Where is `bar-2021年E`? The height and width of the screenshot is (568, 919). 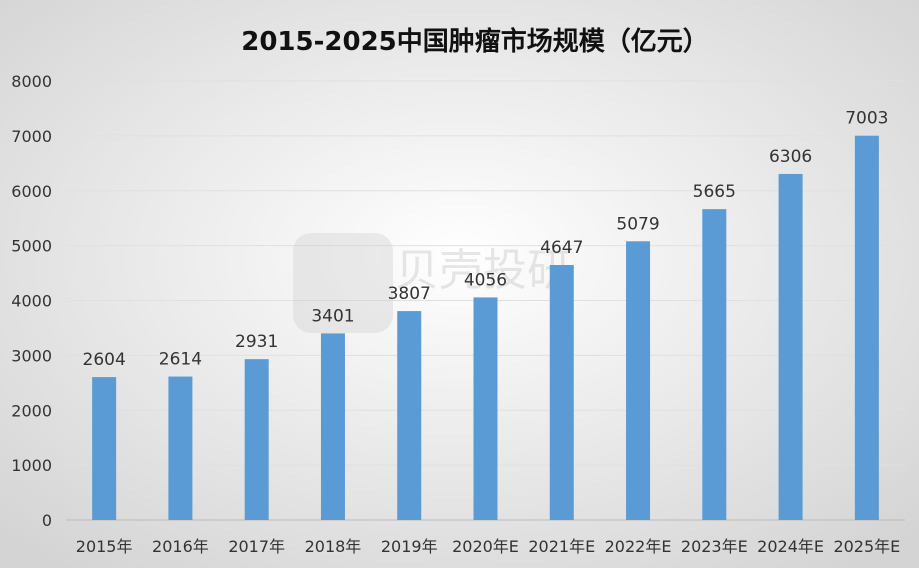
bar-2021年E is located at coordinates (561, 392).